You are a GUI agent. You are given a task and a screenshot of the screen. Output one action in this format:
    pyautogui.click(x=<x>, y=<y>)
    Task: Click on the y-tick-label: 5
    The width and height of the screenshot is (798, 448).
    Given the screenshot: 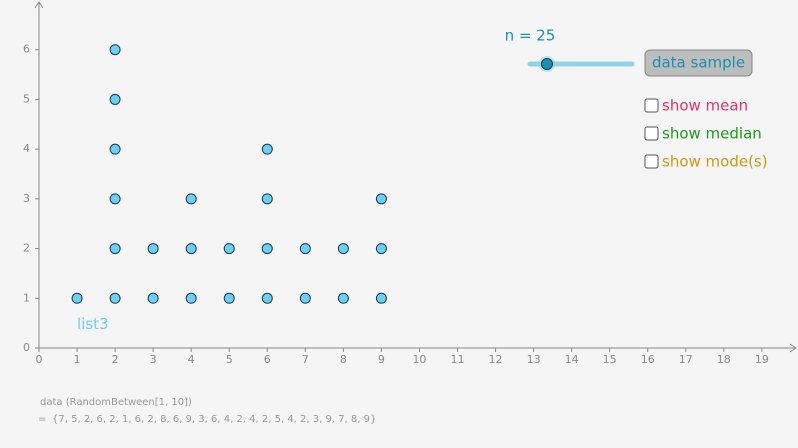 What is the action you would take?
    pyautogui.click(x=26, y=98)
    